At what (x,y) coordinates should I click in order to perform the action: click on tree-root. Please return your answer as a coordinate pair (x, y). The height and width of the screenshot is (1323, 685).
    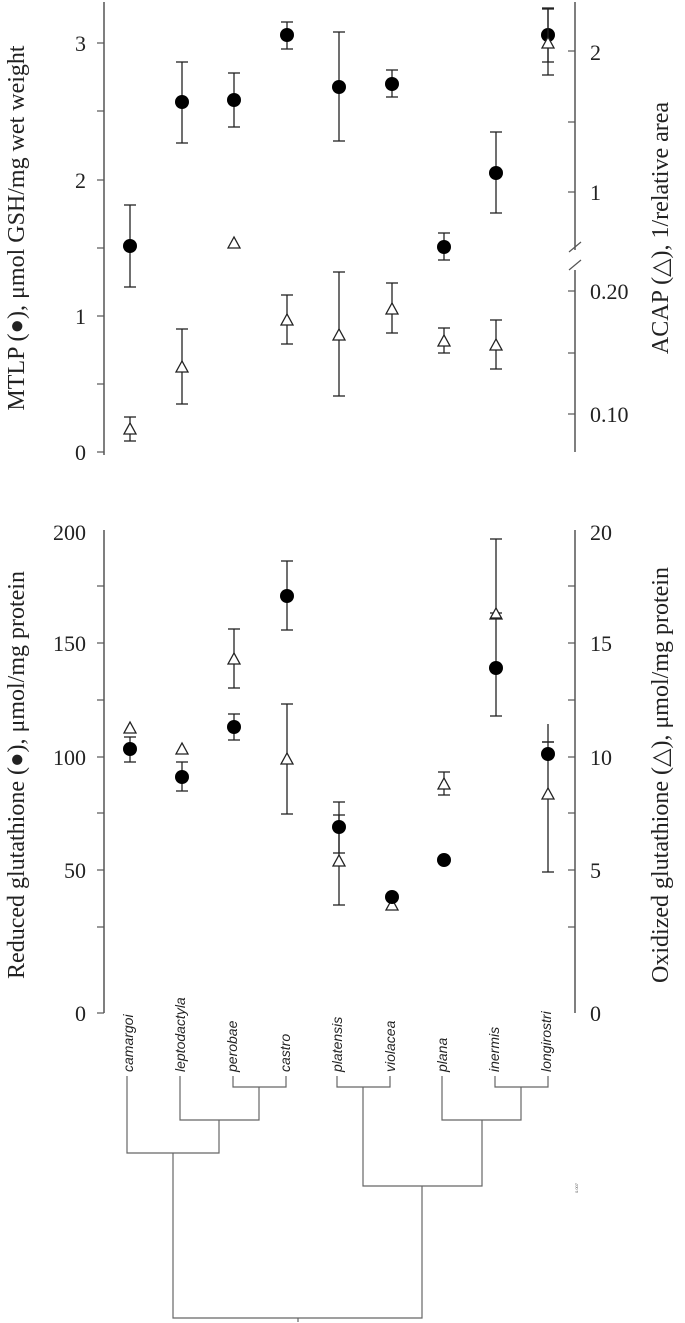
    Looking at the image, I should click on (297, 1236).